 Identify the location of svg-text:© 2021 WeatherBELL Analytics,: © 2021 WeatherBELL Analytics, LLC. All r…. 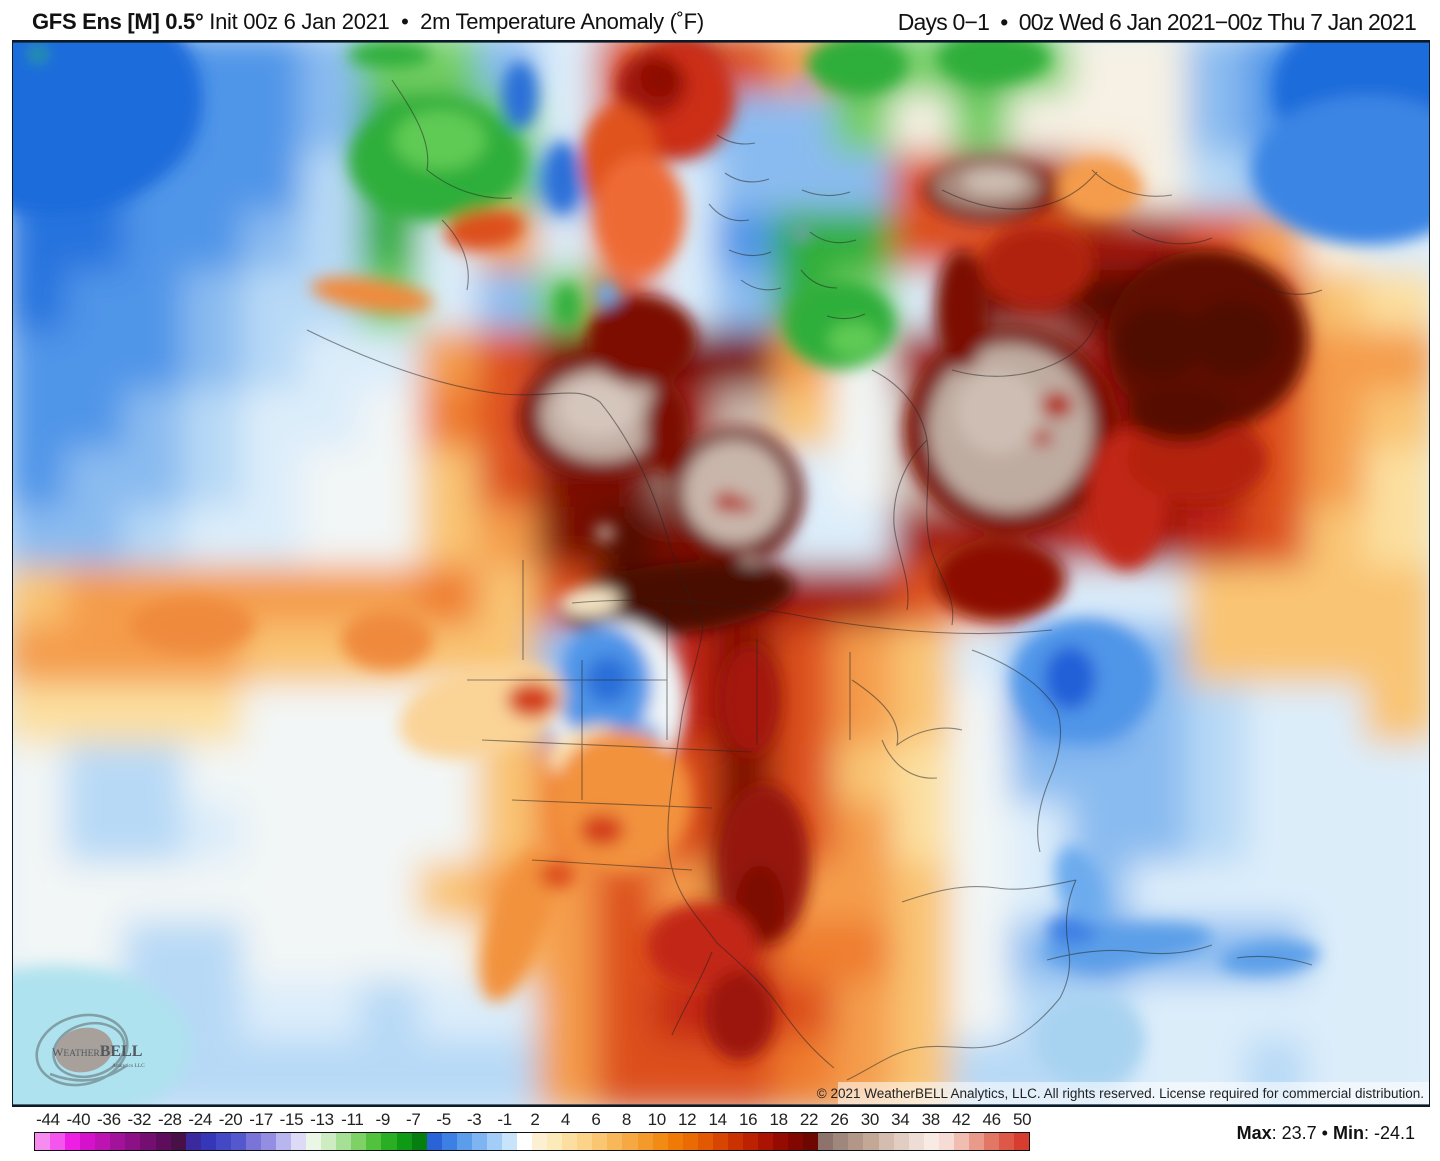
(1120, 1093).